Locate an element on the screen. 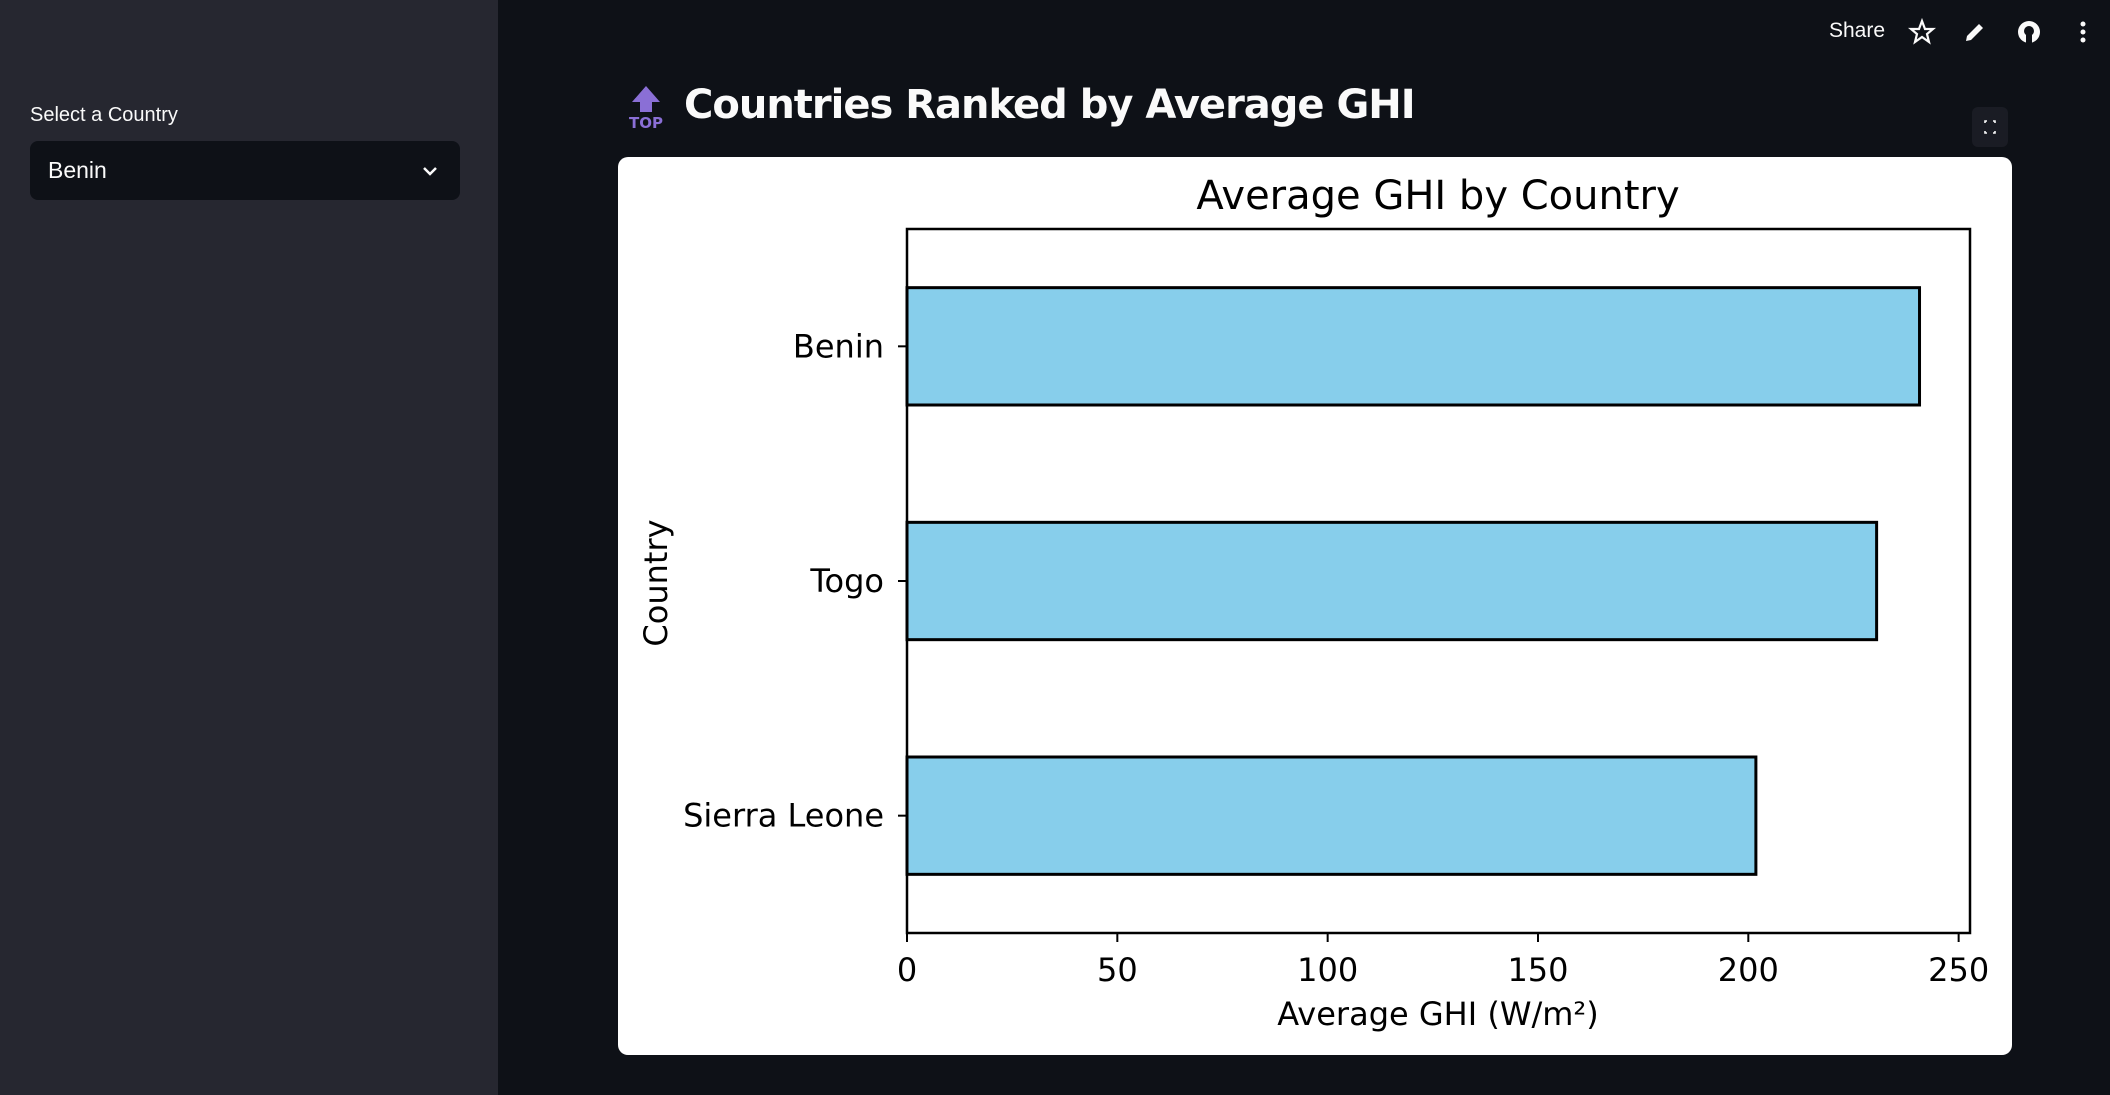  menu-icon is located at coordinates (2083, 33).